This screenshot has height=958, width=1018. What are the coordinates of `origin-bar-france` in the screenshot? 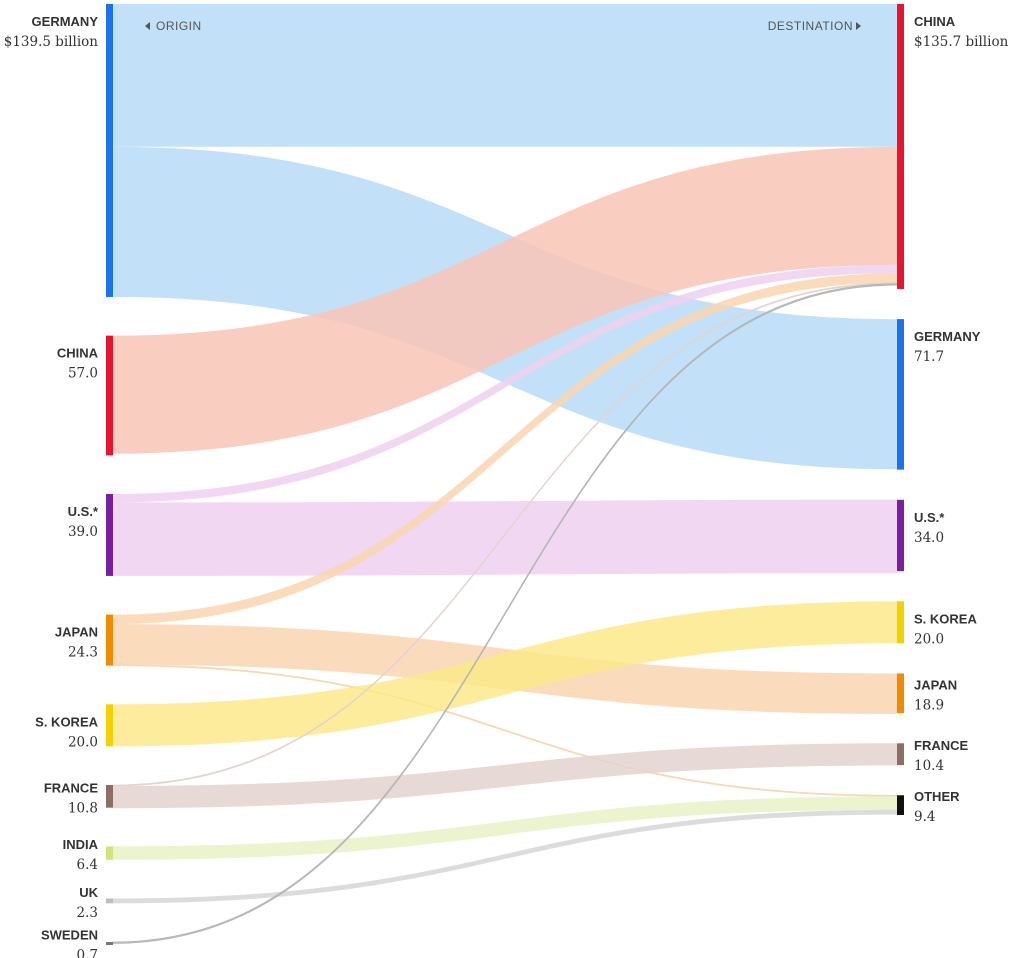 It's located at (109, 796).